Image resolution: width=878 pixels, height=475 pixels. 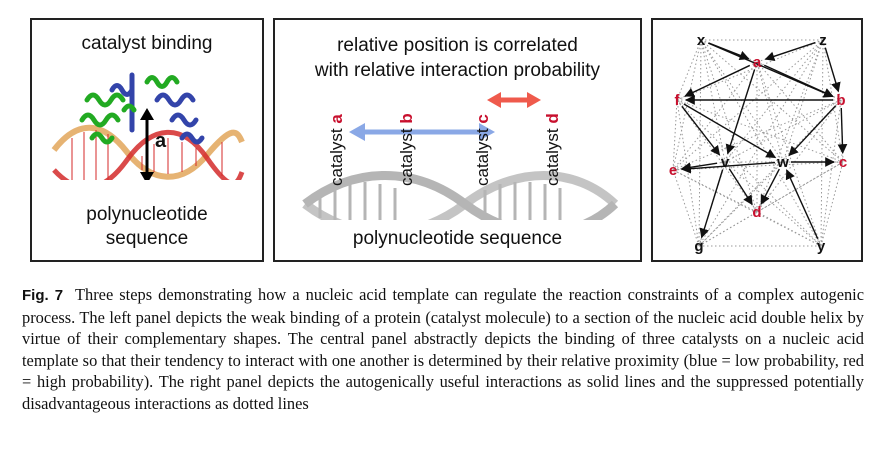 I want to click on node-label-c: c, so click(x=843, y=162).